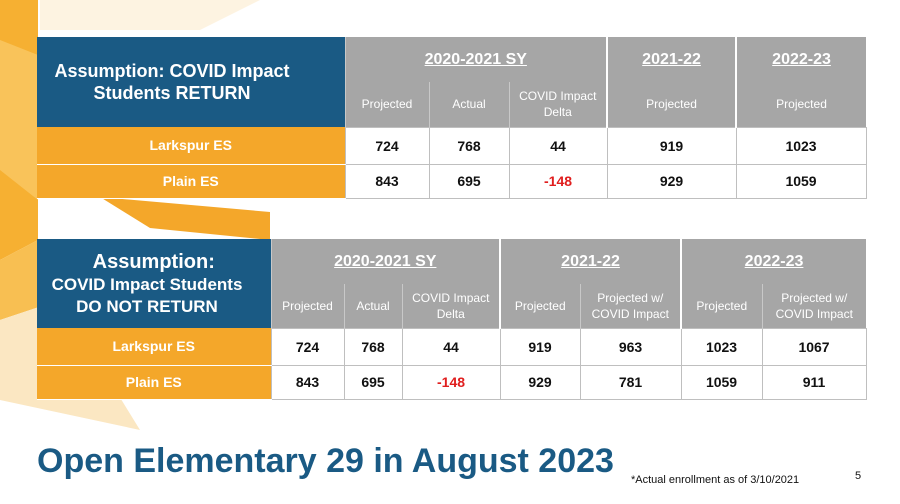 The width and height of the screenshot is (900, 504). I want to click on table-row: Plain ES 843 695 -148 929 1059, so click(452, 181).